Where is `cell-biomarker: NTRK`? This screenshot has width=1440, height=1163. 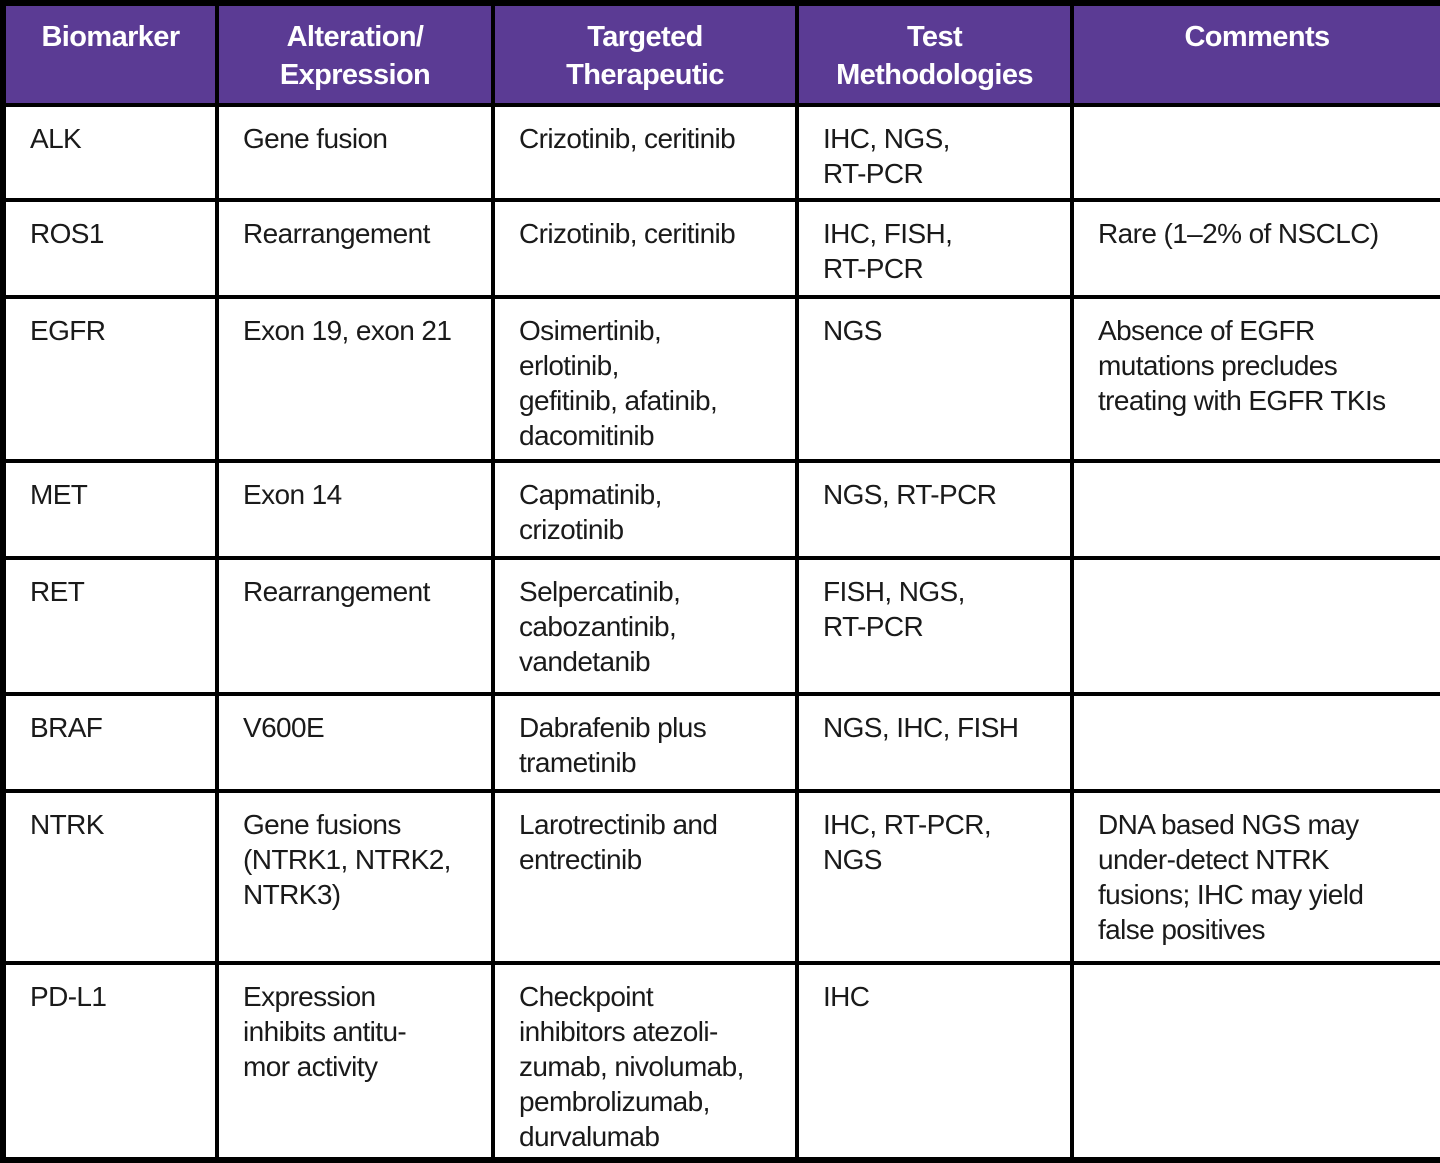
cell-biomarker: NTRK is located at coordinates (110, 877).